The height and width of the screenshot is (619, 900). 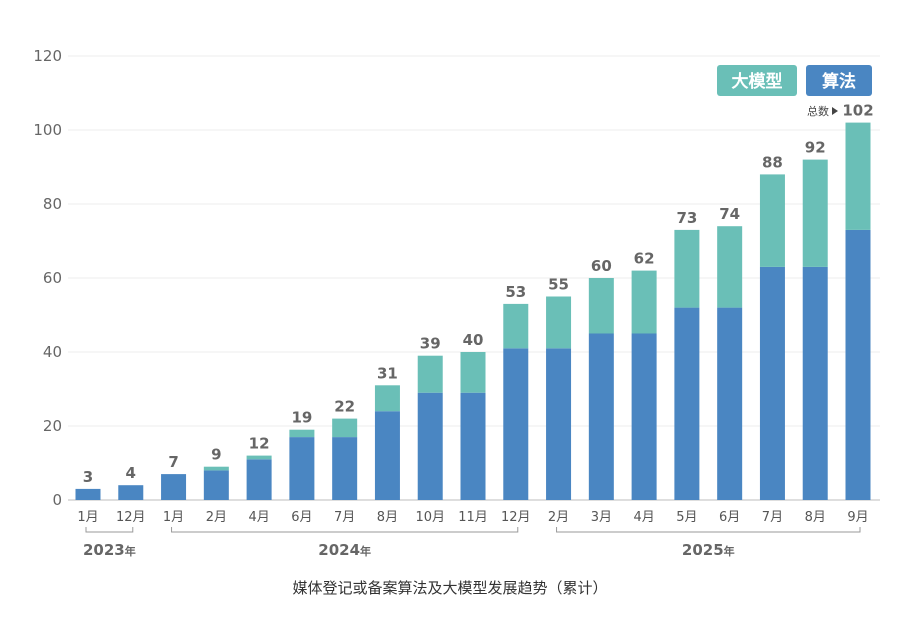 I want to click on x-tick-label: 8月, so click(x=815, y=517).